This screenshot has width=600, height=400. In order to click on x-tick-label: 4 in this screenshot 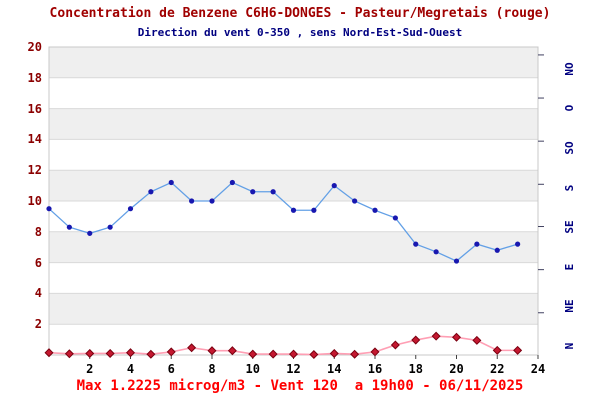, I will do `click(130, 369)`.